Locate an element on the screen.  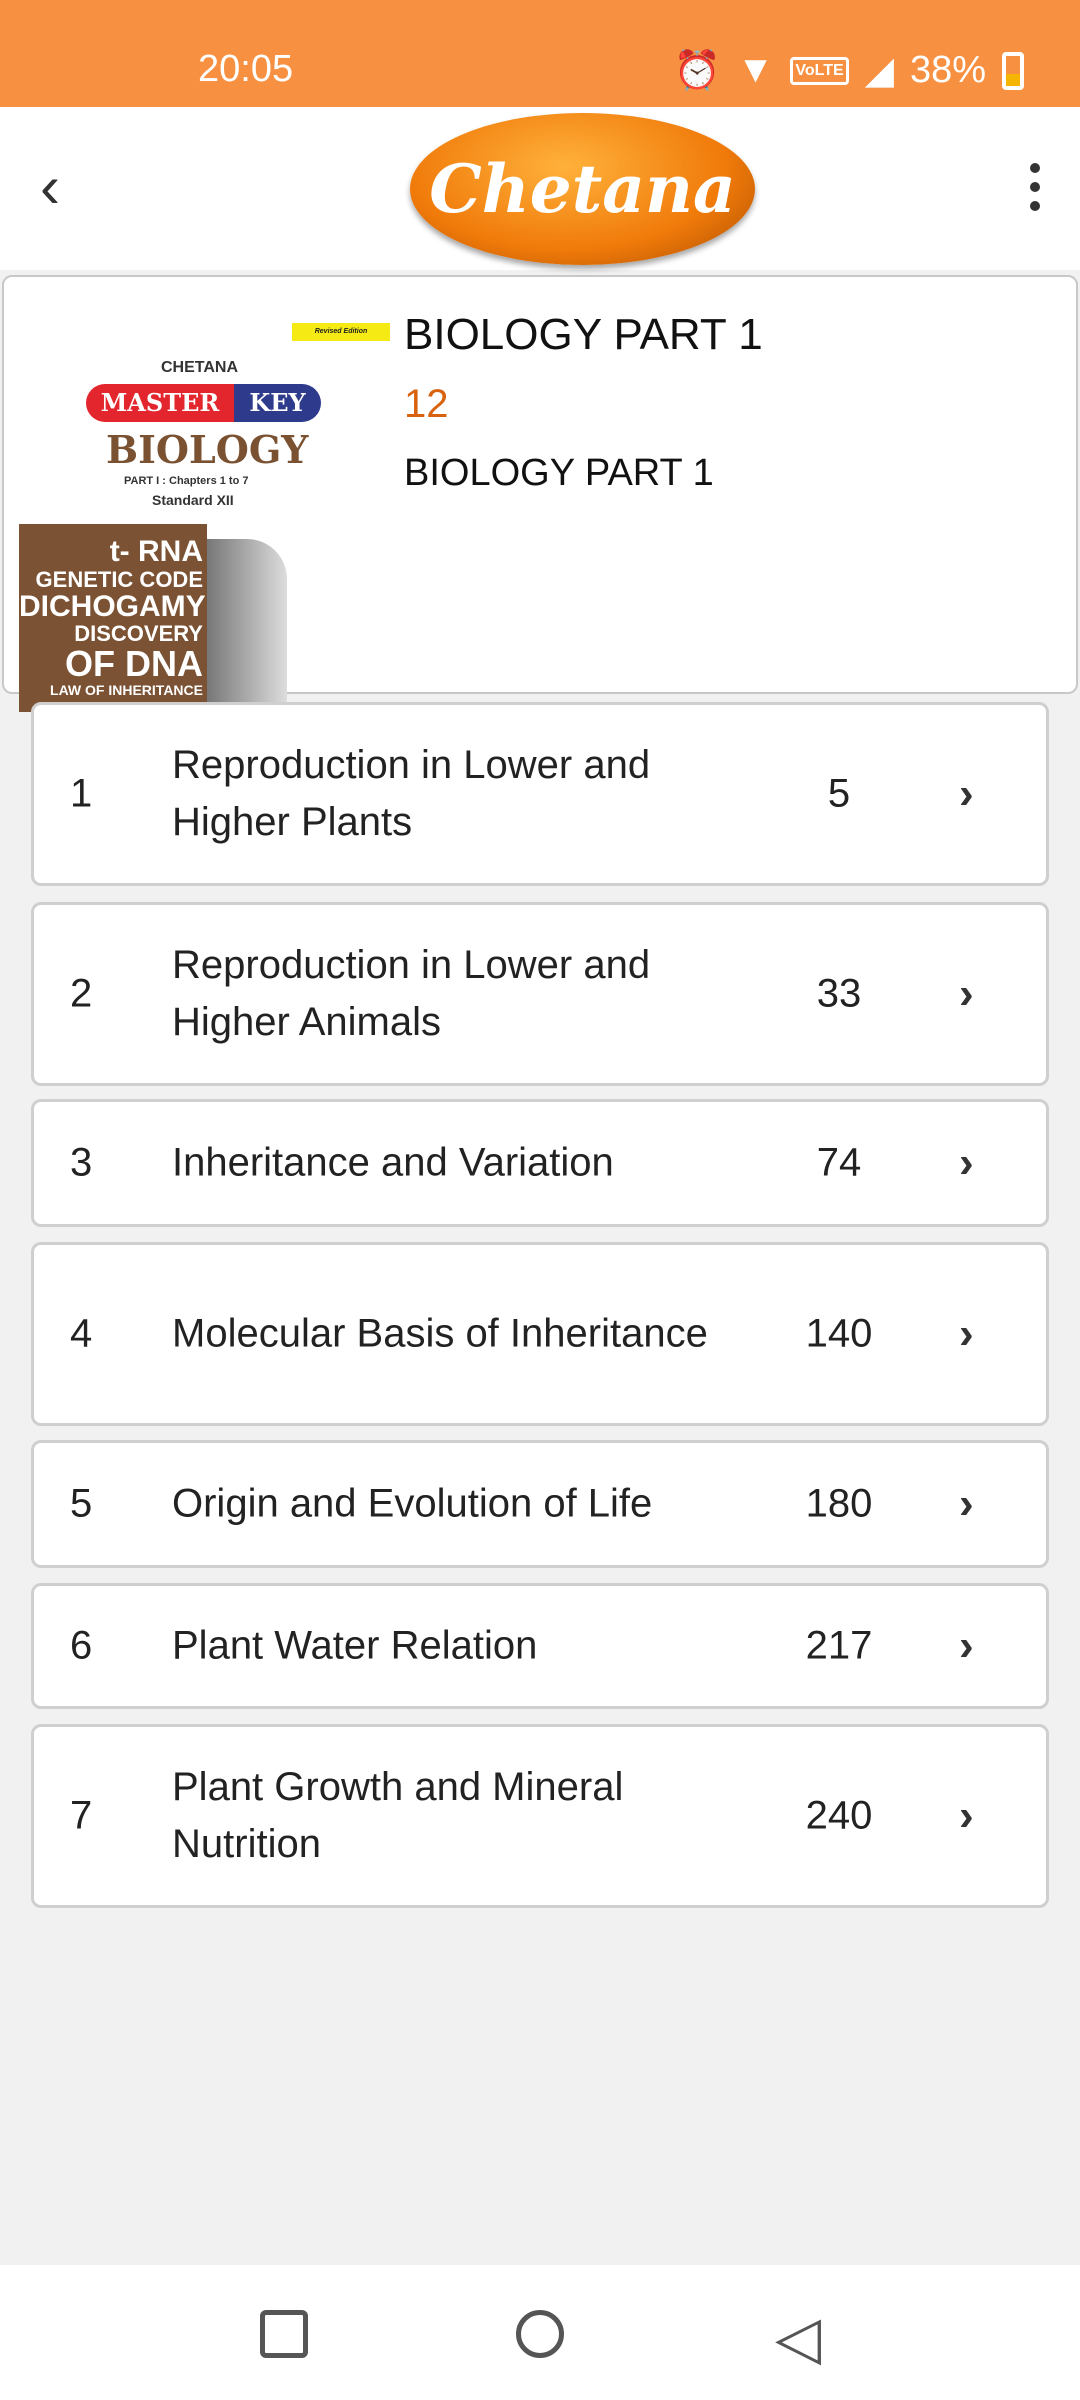
chapter-item: 3 Inheritance and Variation 74 › is located at coordinates (540, 1163).